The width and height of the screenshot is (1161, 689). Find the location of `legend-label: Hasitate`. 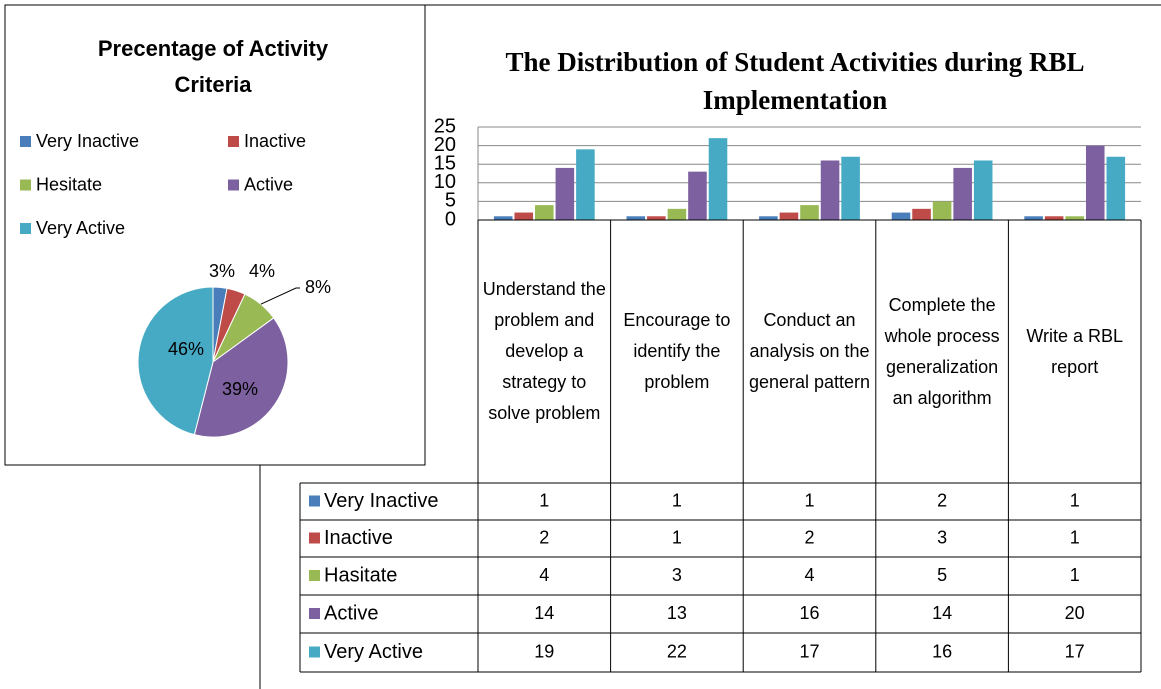

legend-label: Hasitate is located at coordinates (360, 575).